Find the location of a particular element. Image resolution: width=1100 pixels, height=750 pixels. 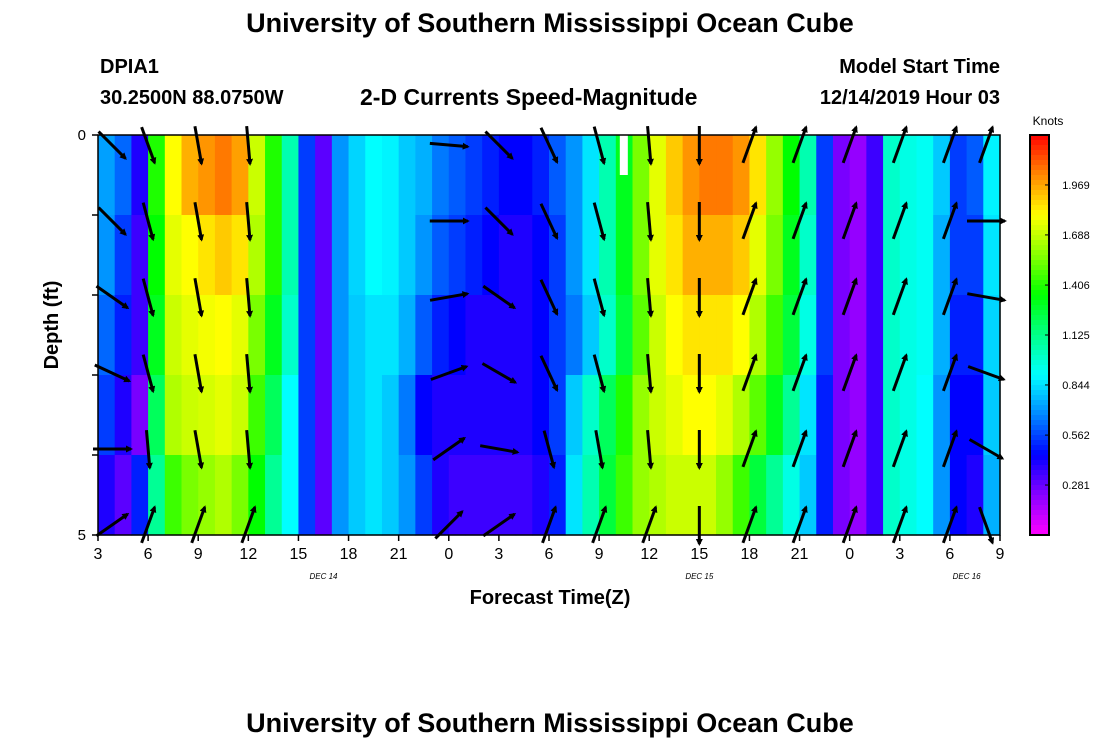

colorbar-tick-label: 1.688 is located at coordinates (1076, 236).